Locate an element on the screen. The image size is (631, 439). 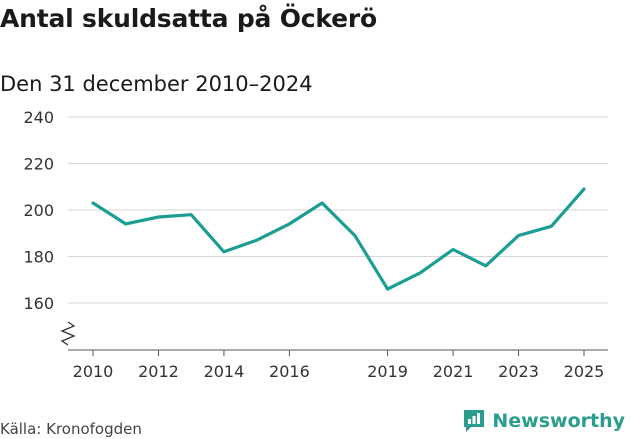
chart-title: Antal skuldsatta på Öckerö is located at coordinates (188, 18).